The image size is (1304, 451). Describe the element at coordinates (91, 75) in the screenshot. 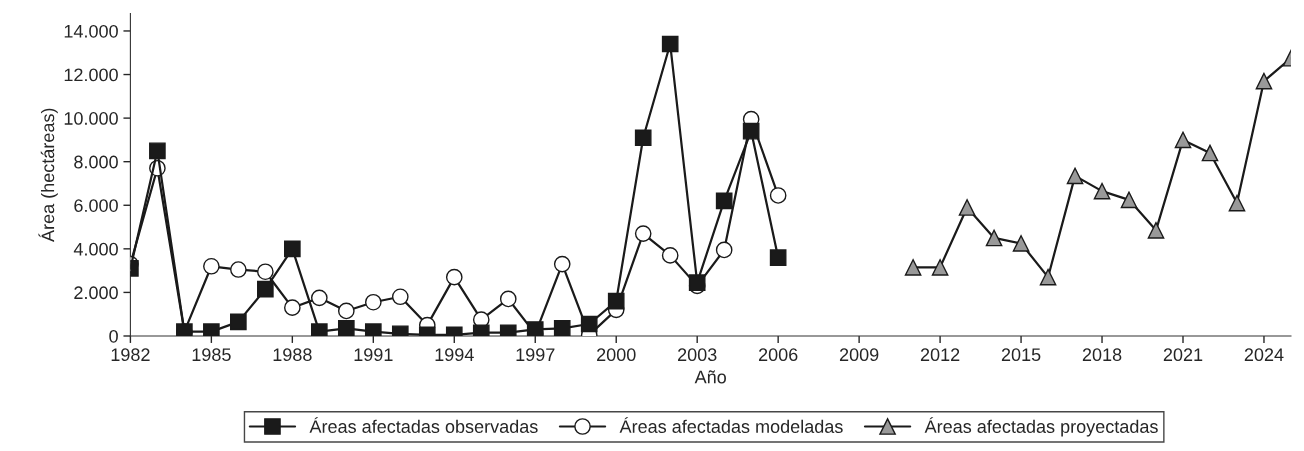

I see `y-tick-label: 12.000` at that location.